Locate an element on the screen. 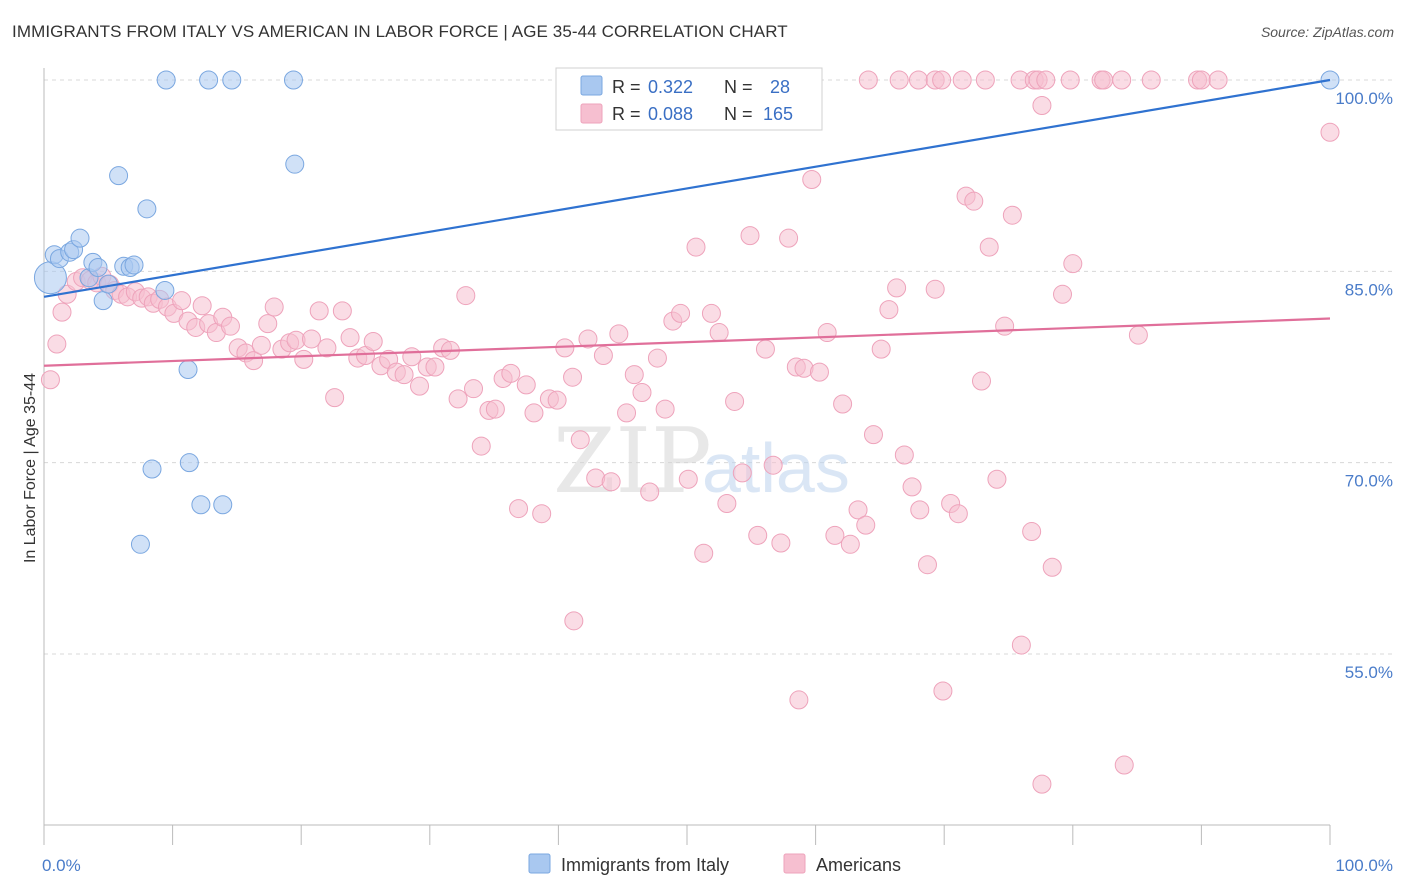  americans-trend-line is located at coordinates (687, 342).